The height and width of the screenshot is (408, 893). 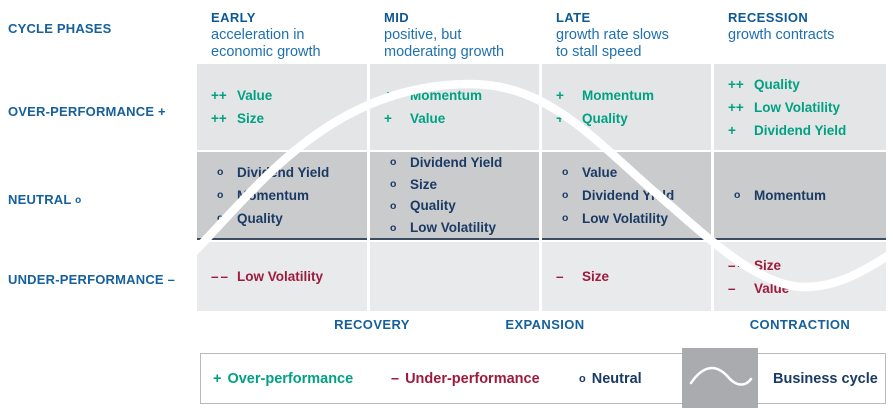 I want to click on factor-item: –– Size, so click(x=807, y=265).